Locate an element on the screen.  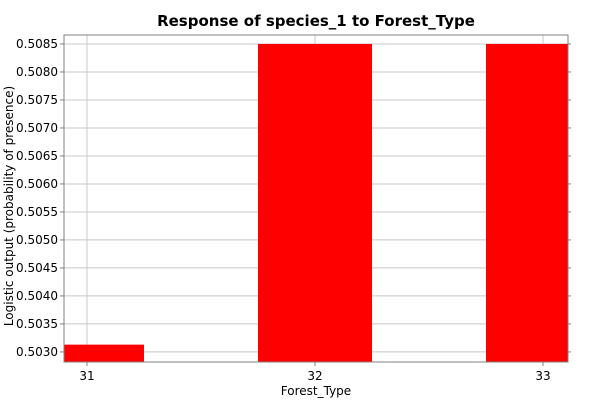
y-tick-label: 0.5070 is located at coordinates (37, 128).